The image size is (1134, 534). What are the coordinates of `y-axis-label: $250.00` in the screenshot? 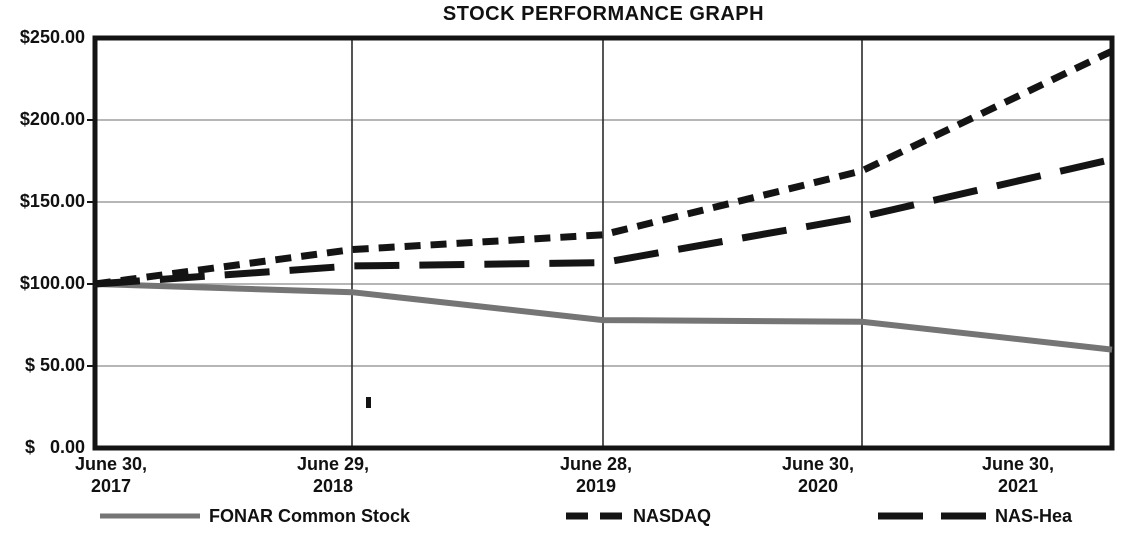 It's located at (52, 37).